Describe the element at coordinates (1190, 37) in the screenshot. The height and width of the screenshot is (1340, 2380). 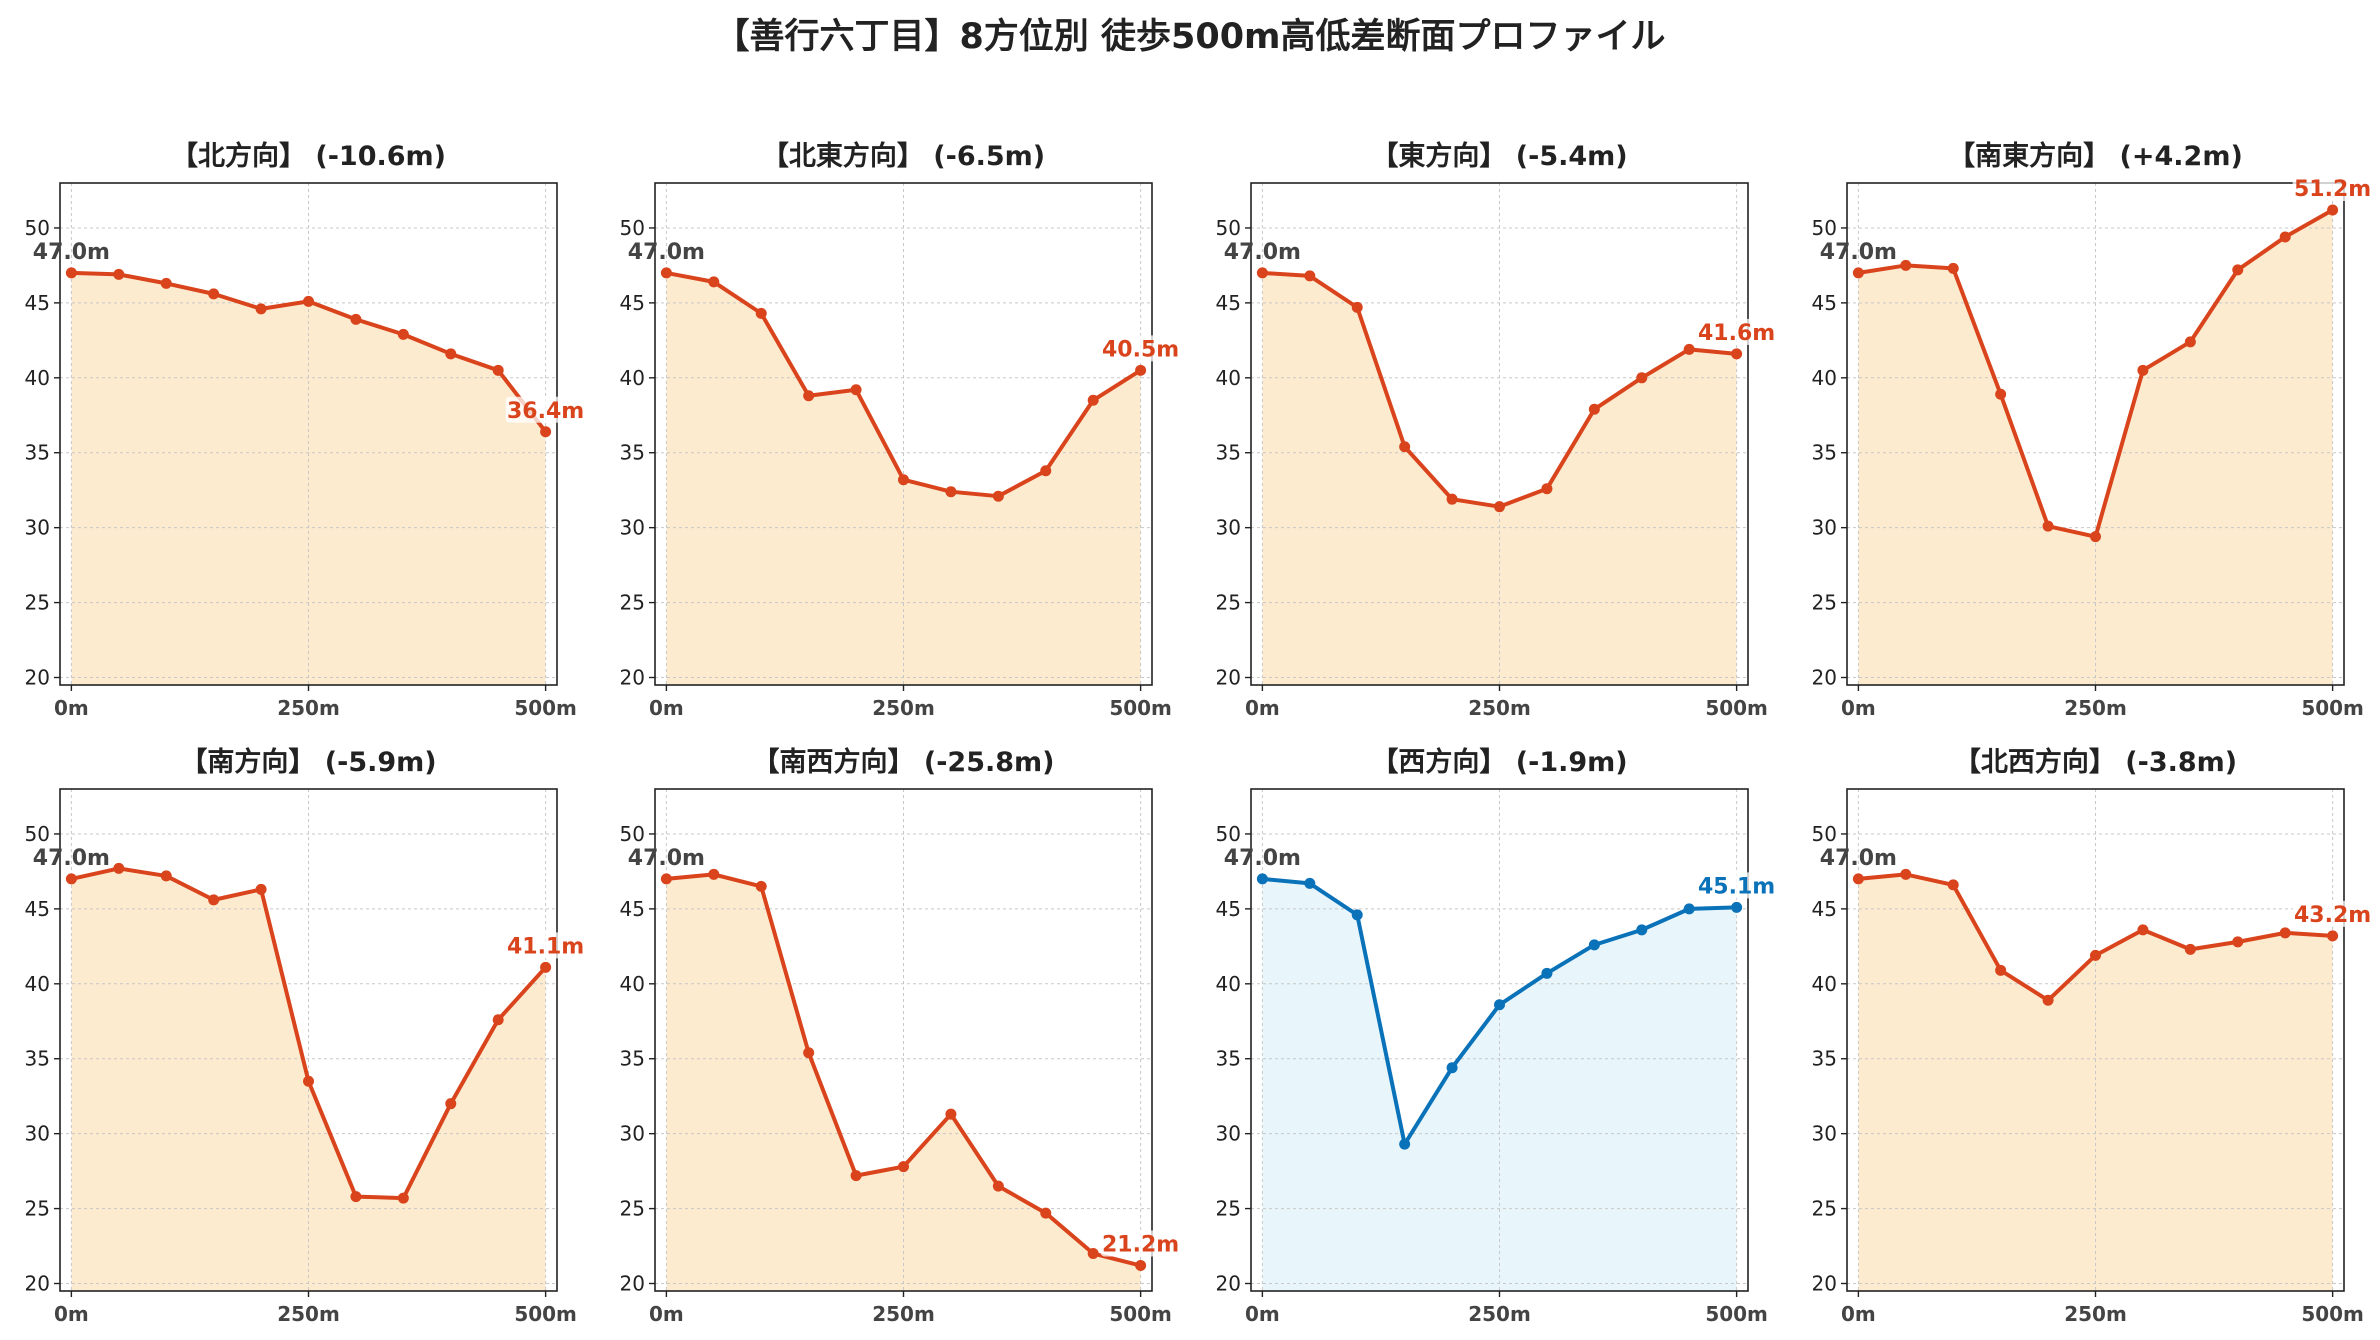
I see `figure-title: 【善行六丁目】8方位別 徒歩500m高低差断面プロファイル` at that location.